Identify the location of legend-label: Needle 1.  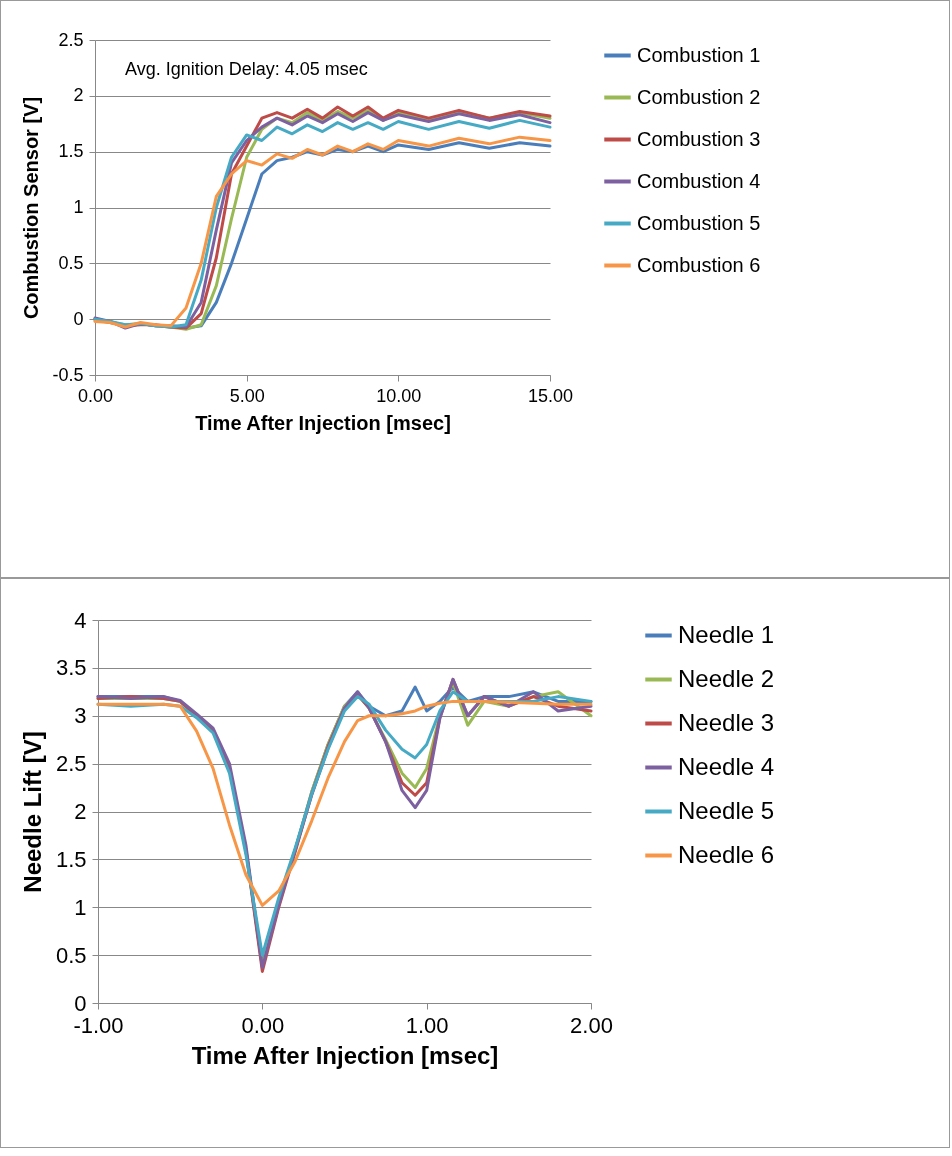
(726, 634).